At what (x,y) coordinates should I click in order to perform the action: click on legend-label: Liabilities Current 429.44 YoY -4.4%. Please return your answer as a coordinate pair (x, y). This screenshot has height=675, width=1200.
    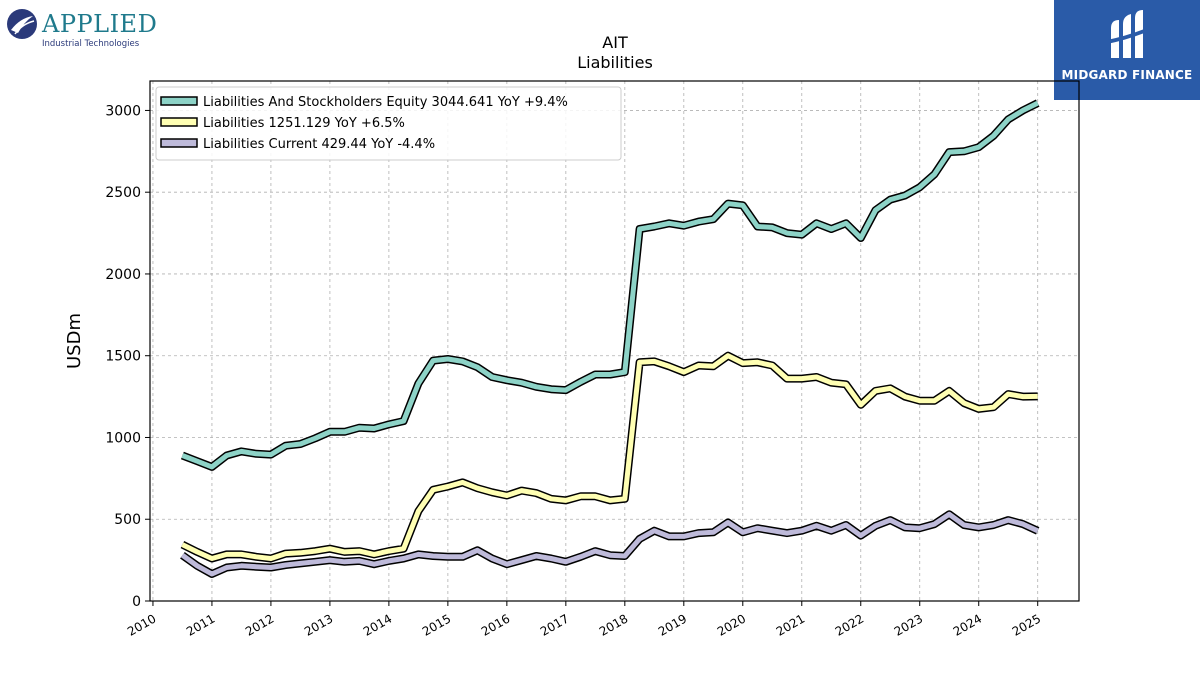
    Looking at the image, I should click on (319, 144).